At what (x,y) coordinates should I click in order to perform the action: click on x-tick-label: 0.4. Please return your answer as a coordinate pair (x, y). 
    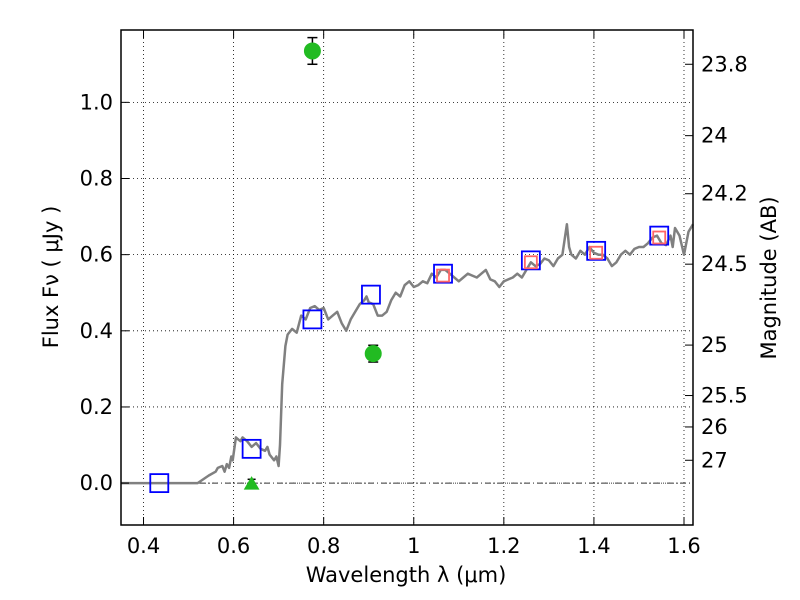
    Looking at the image, I should click on (143, 546).